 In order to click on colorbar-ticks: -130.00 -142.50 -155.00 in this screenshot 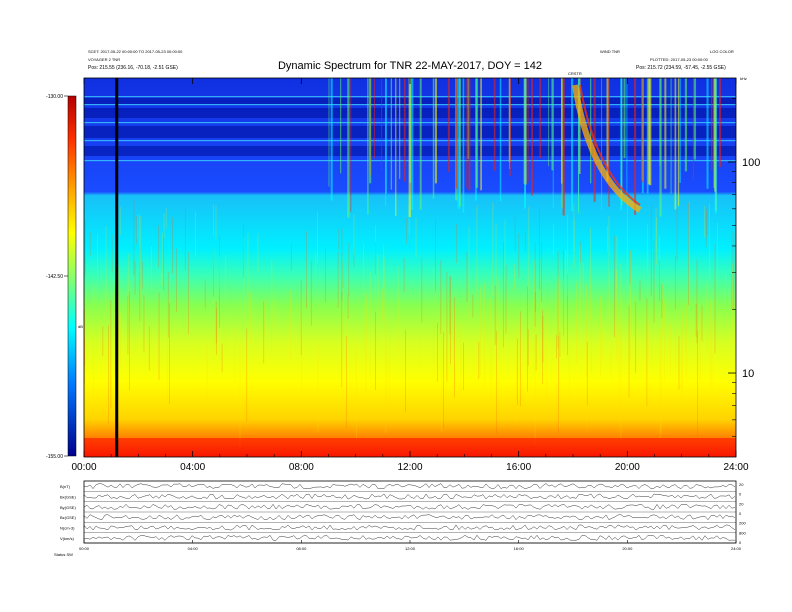, I will do `click(57, 277)`.